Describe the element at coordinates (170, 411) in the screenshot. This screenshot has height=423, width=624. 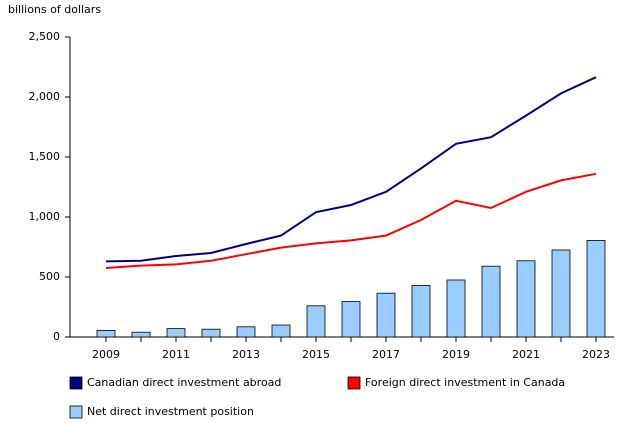
I see `legend-label: Net direct investment position` at that location.